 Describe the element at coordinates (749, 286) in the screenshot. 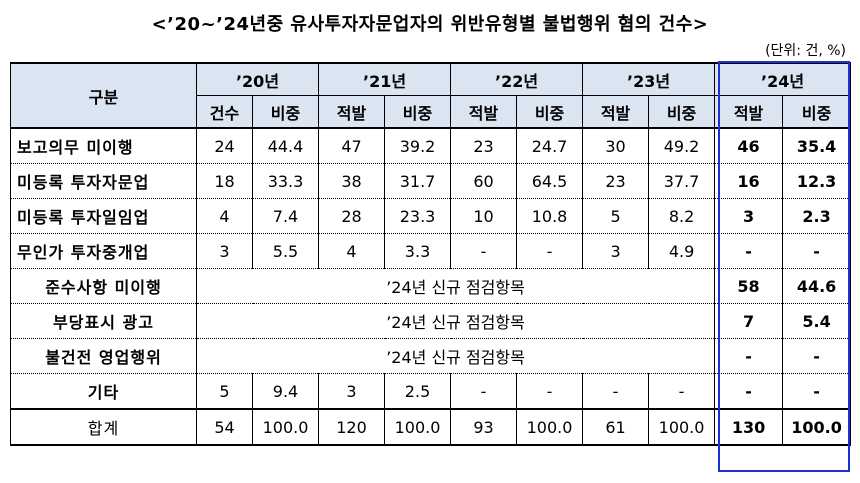

I see `cell-2024: 58` at that location.